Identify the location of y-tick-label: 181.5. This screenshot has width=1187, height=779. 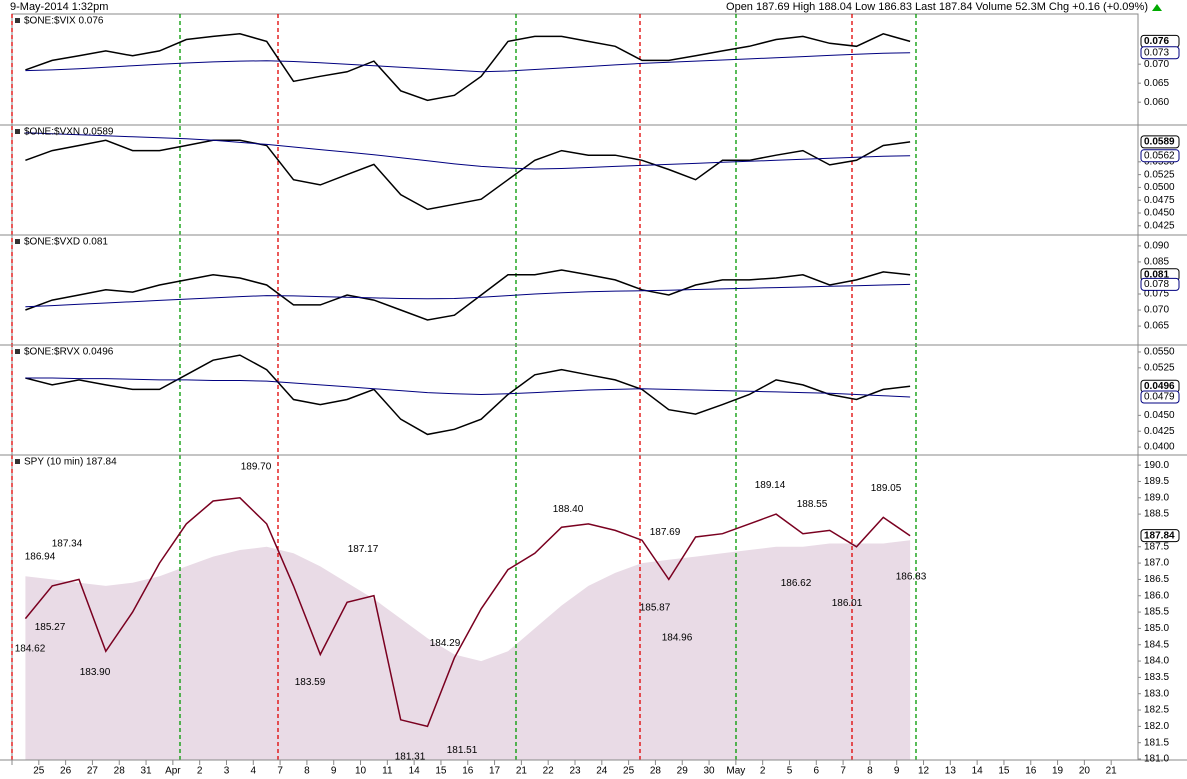
(1156, 742).